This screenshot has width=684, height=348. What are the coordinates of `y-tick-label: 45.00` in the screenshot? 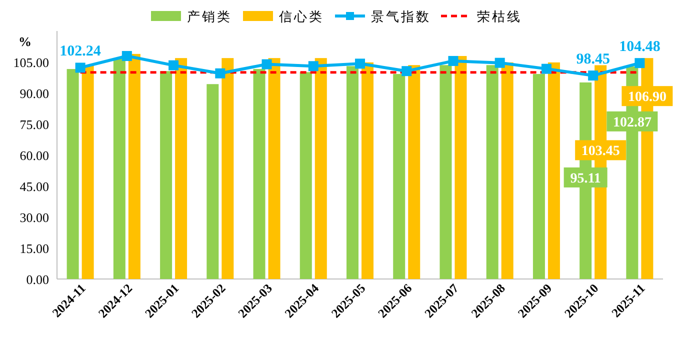 It's located at (34, 186).